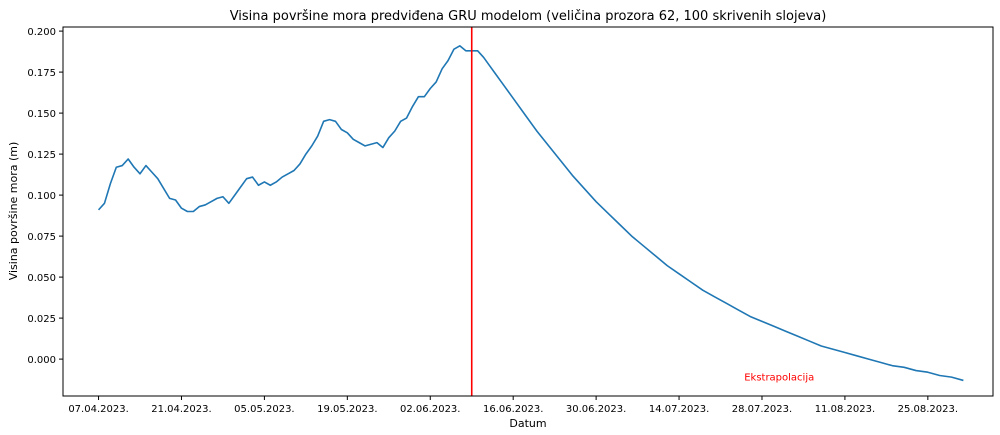 Image resolution: width=1000 pixels, height=435 pixels. What do you see at coordinates (41, 32) in the screenshot?
I see `y-tick-label: 0.200` at bounding box center [41, 32].